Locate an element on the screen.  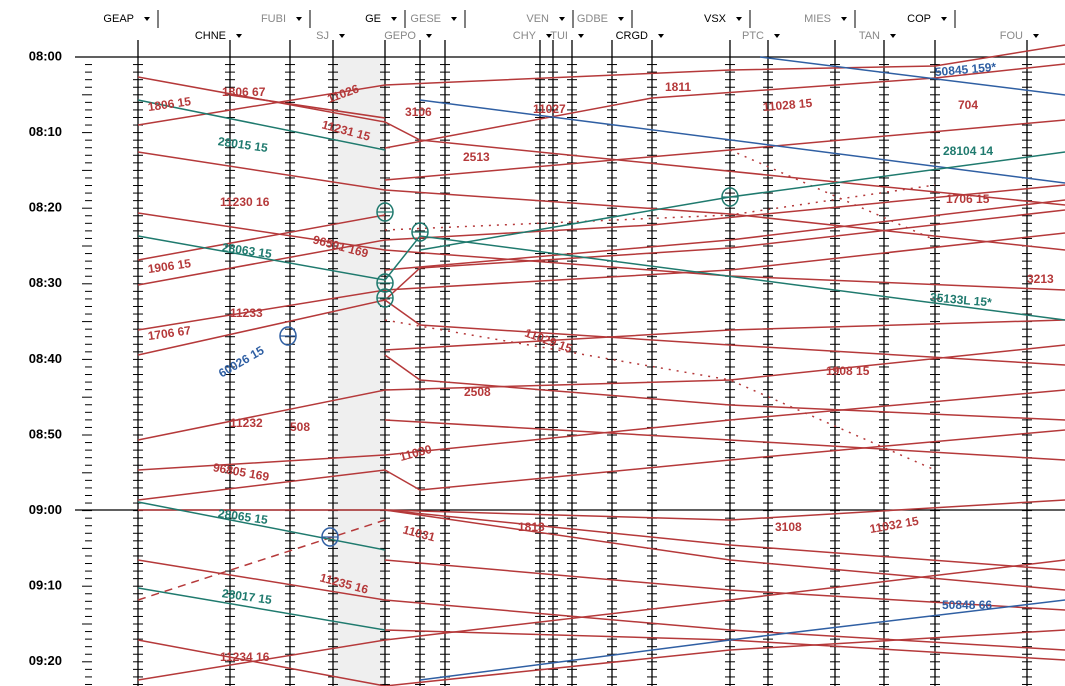
train-label: 50845 159* is located at coordinates (965, 69).